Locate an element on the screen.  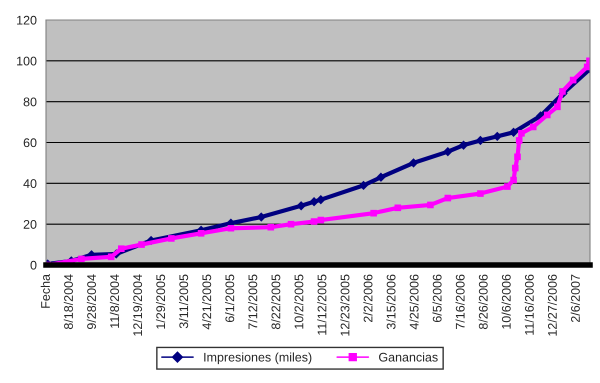
x-tick-label: 2/6/2007 is located at coordinates (575, 298).